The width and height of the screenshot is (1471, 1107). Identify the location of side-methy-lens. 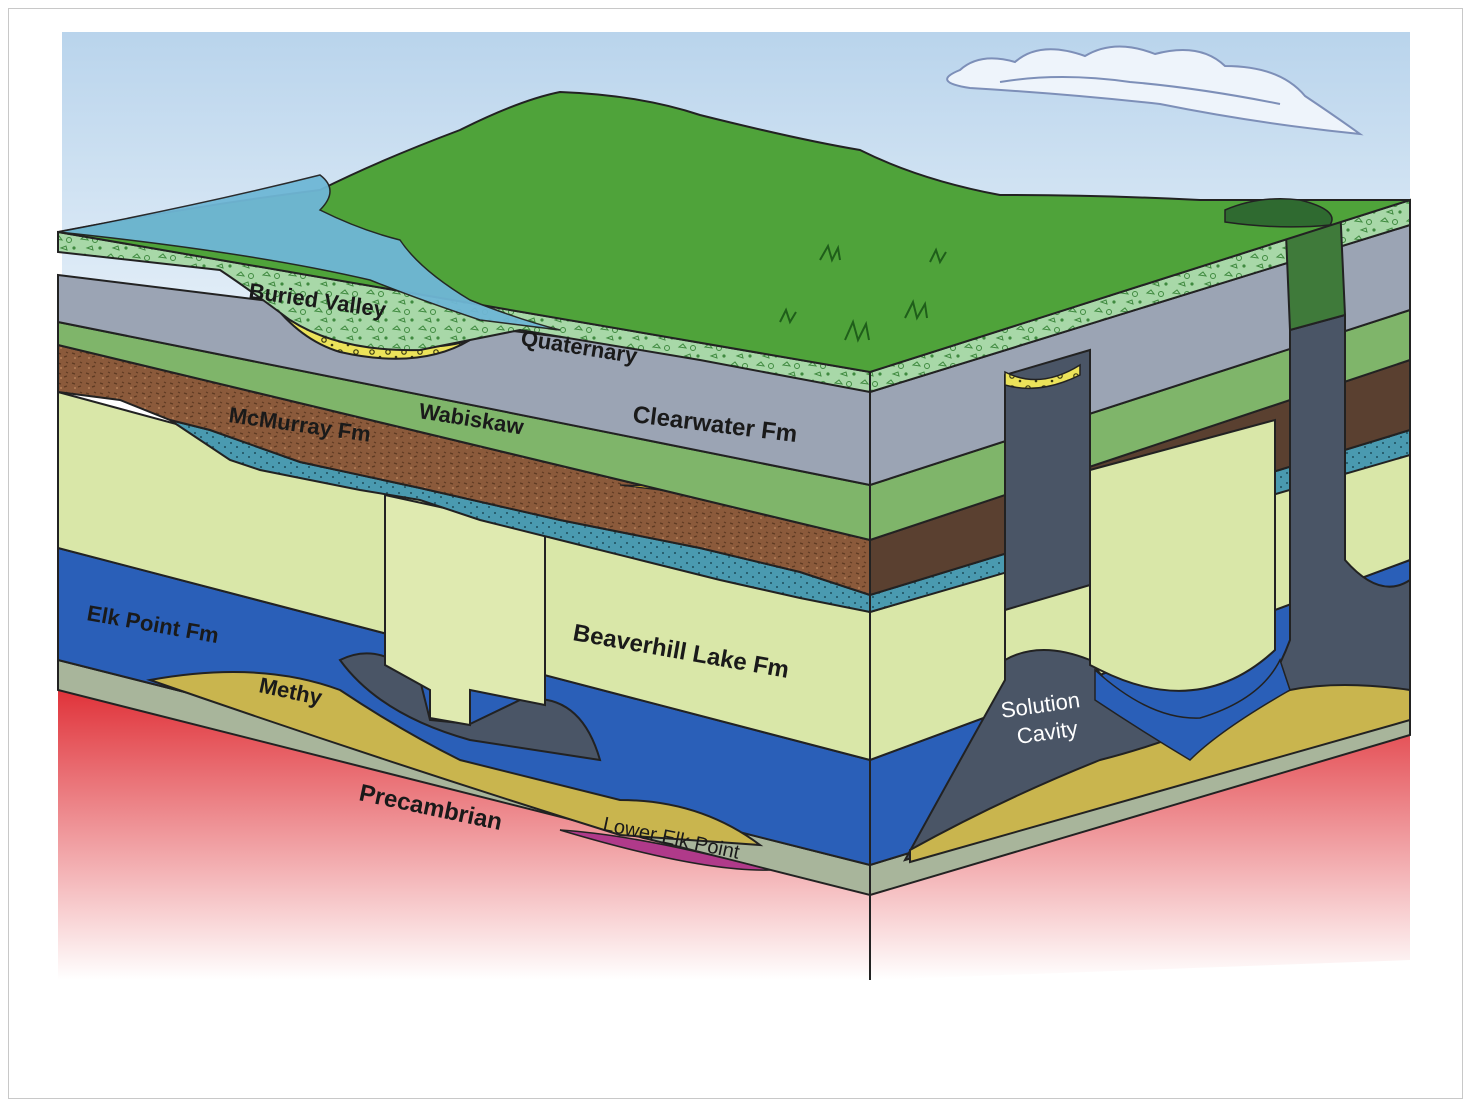
(1160, 774).